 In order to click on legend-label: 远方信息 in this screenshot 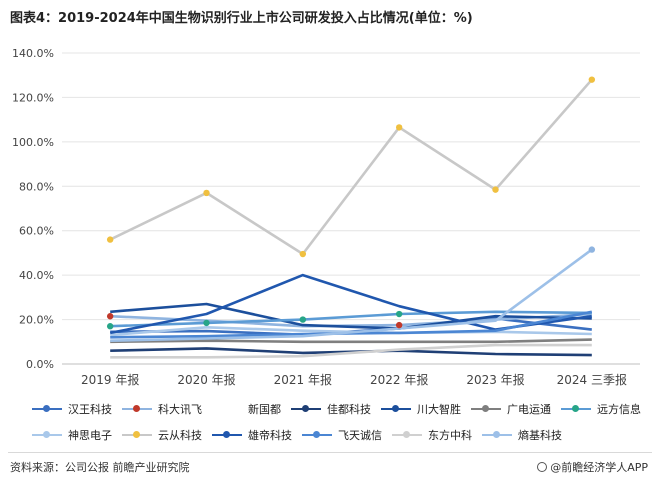, I will do `click(619, 409)`.